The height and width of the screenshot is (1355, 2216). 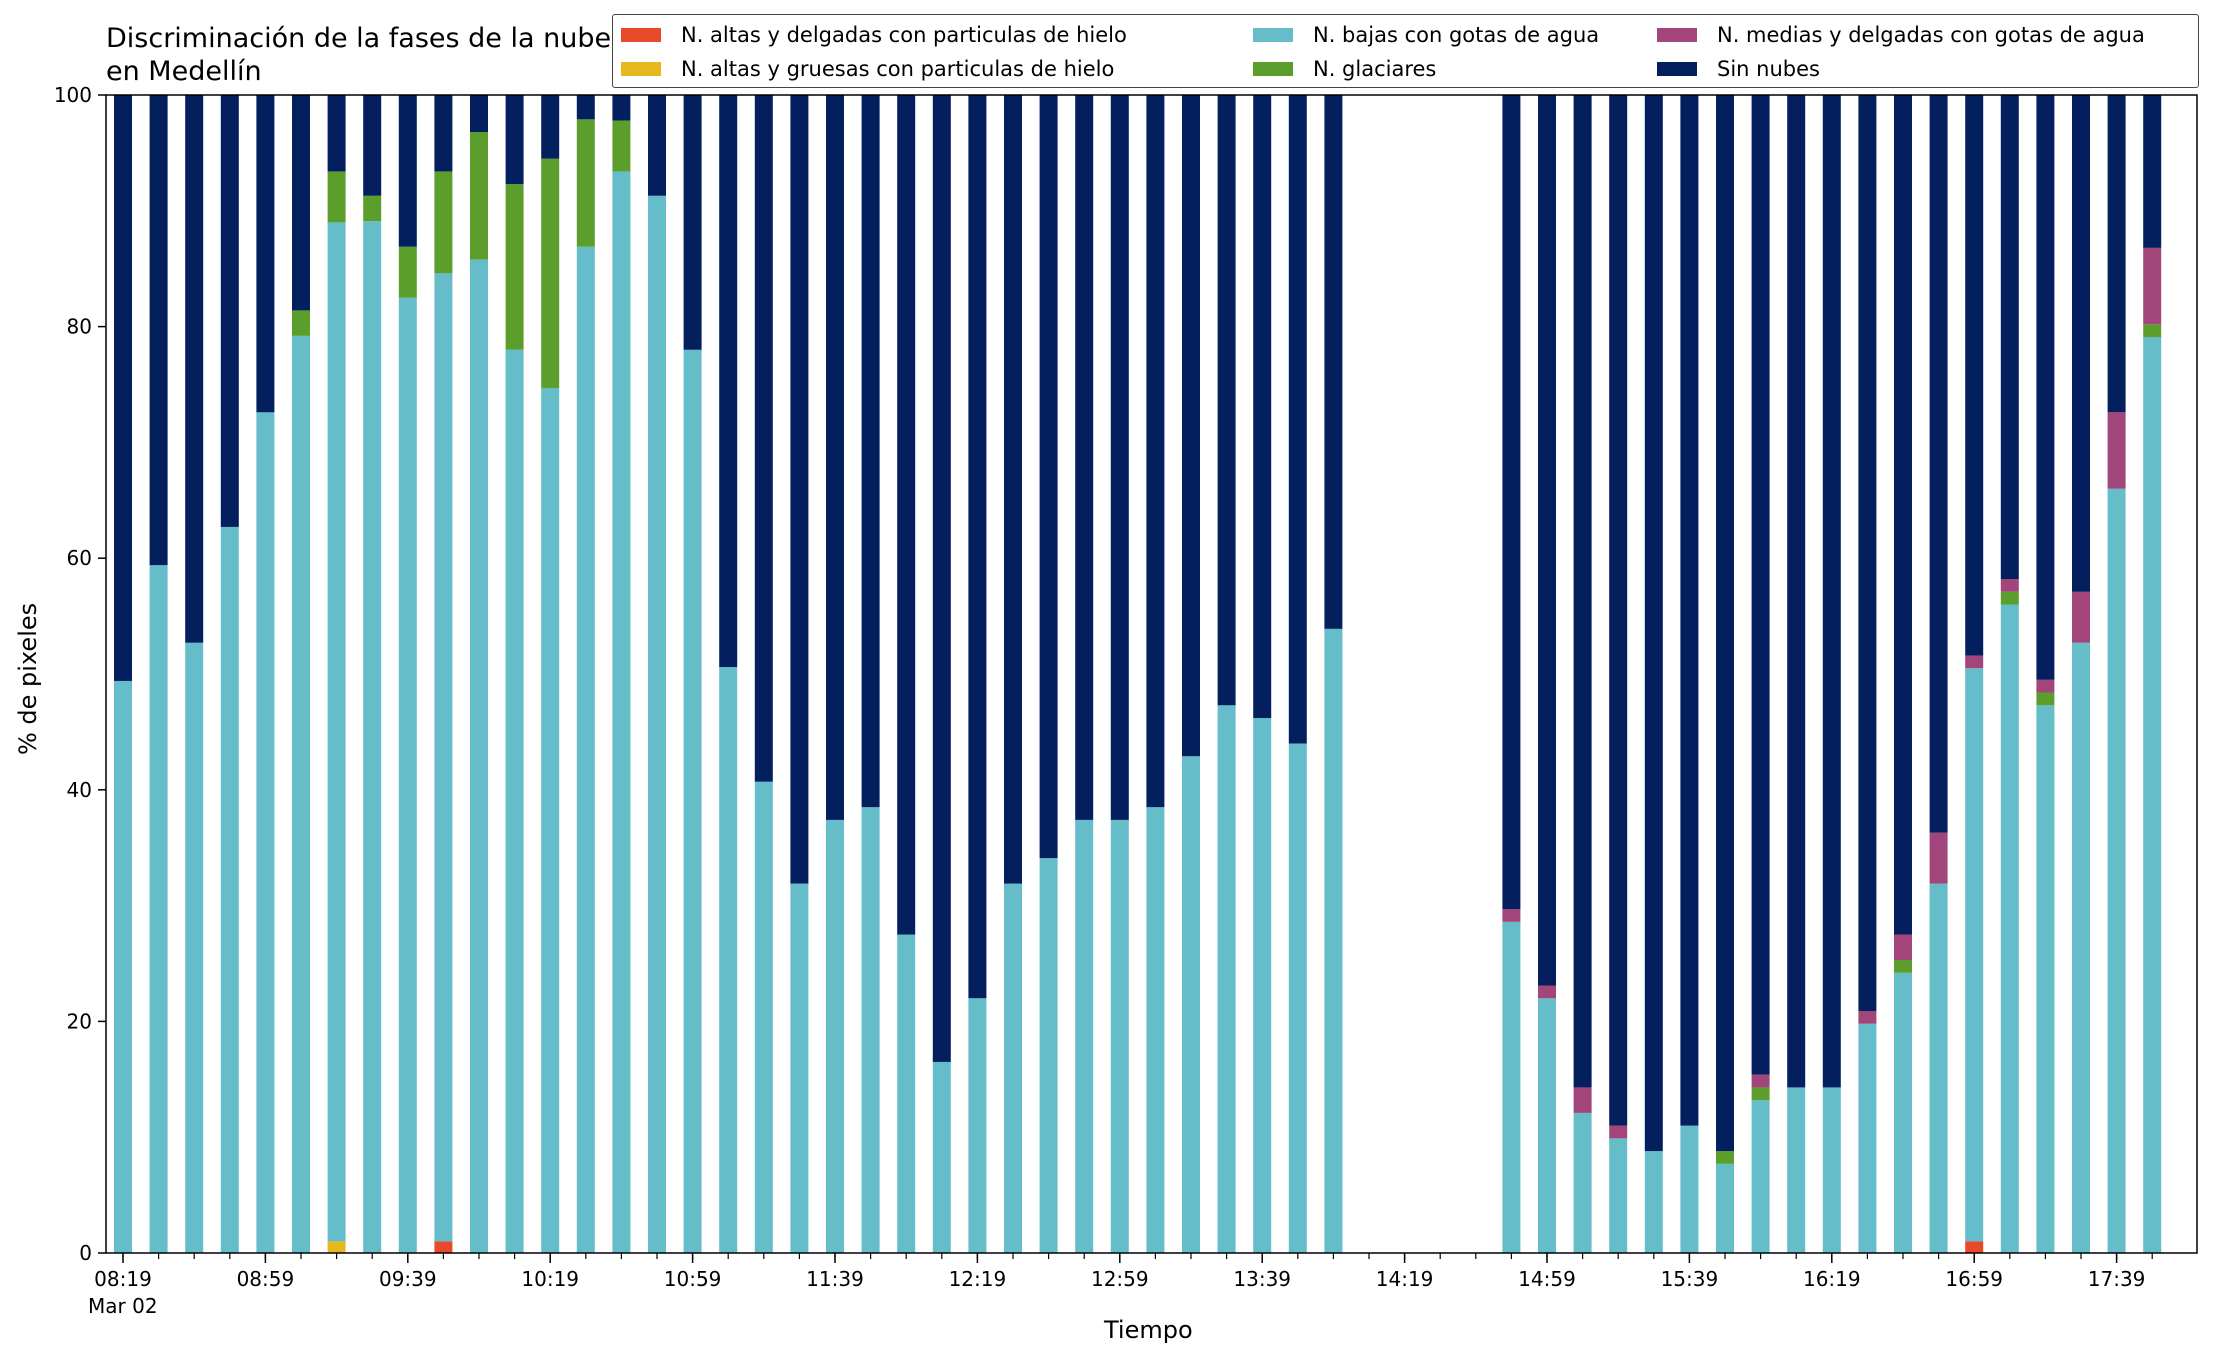 What do you see at coordinates (1690, 1279) in the screenshot?
I see `x-tick-label: 15:39` at bounding box center [1690, 1279].